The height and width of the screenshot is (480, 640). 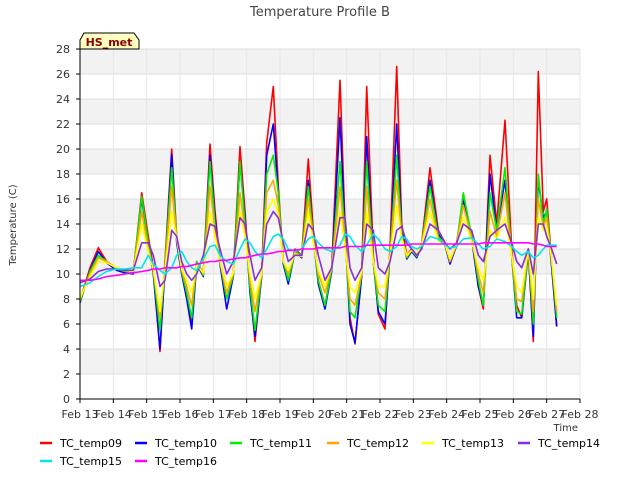 What do you see at coordinates (319, 12) in the screenshot?
I see `chart-title: Temperature Profile B` at bounding box center [319, 12].